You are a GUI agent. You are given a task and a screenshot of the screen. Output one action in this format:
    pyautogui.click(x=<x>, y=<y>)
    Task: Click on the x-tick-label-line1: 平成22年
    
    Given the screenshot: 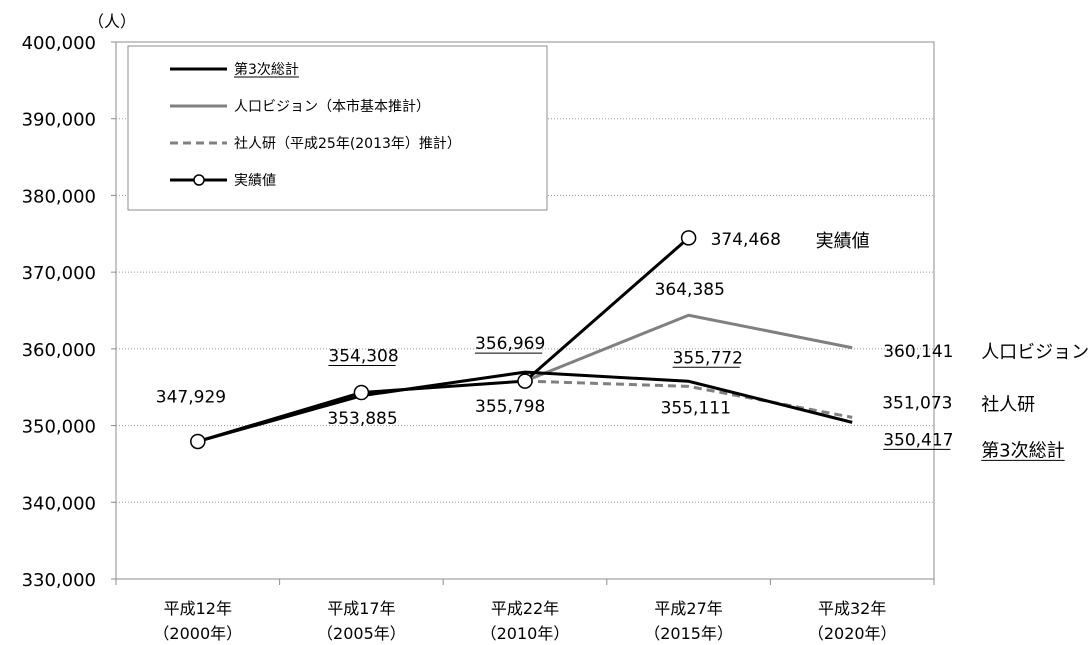 What is the action you would take?
    pyautogui.click(x=525, y=608)
    